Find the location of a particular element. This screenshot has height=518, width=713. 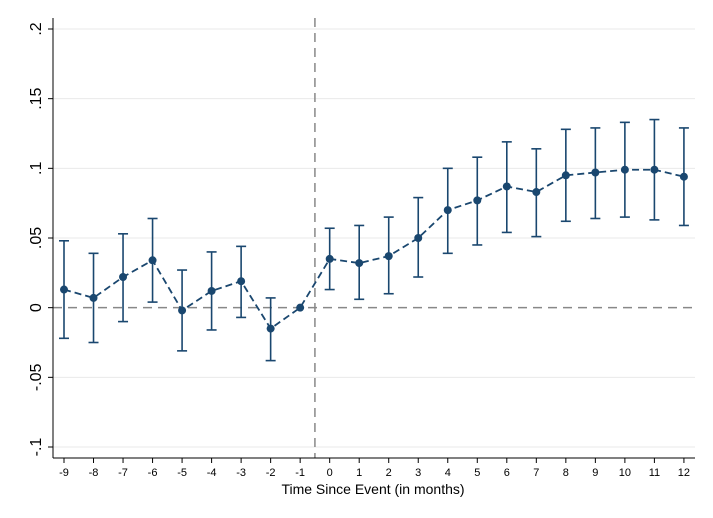

y-axis: -.1 -.05 0 .05 .1 .15 .2 is located at coordinates (41, 238).